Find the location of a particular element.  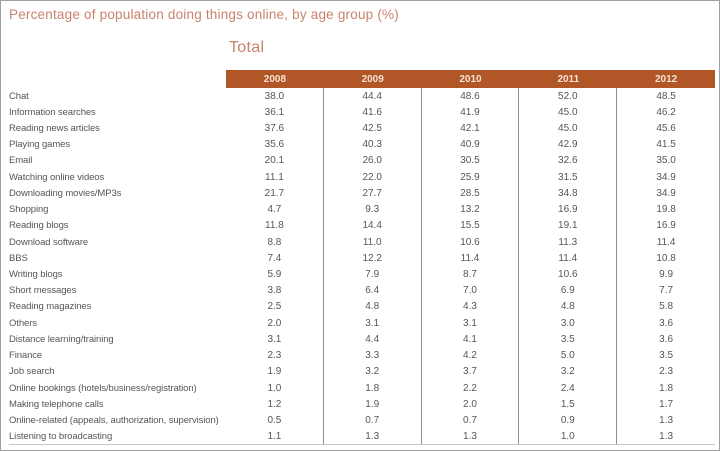

value-cell: 46.2 is located at coordinates (666, 112).